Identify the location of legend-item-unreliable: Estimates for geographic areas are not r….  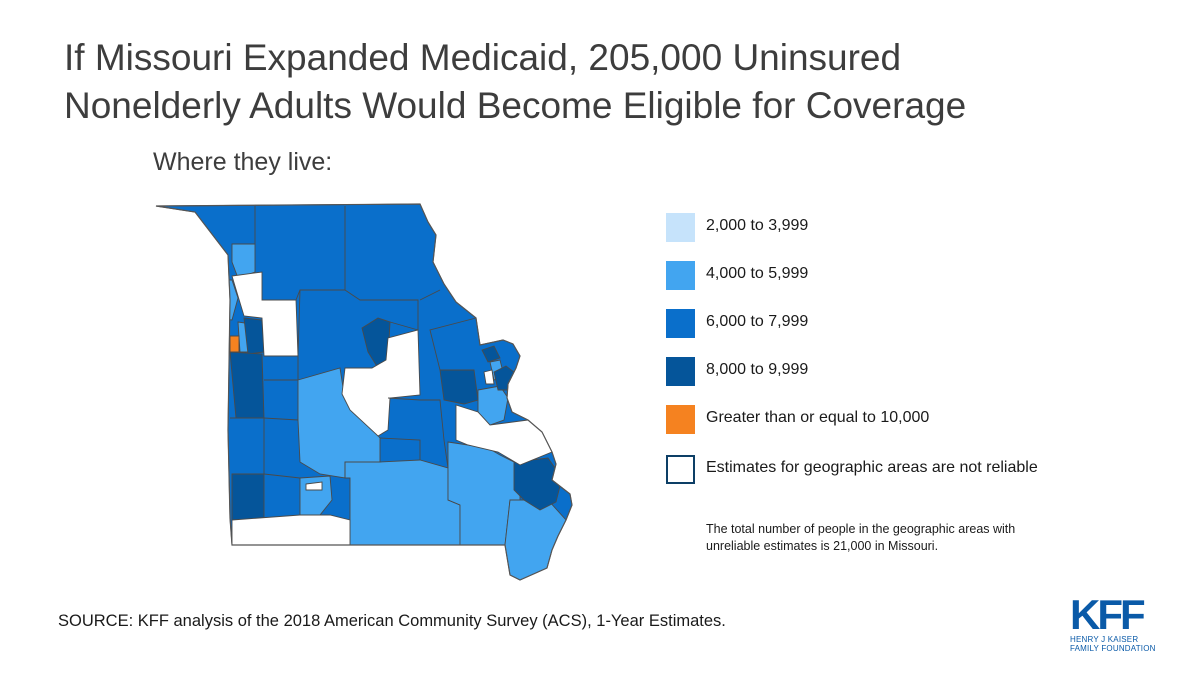
(876, 470).